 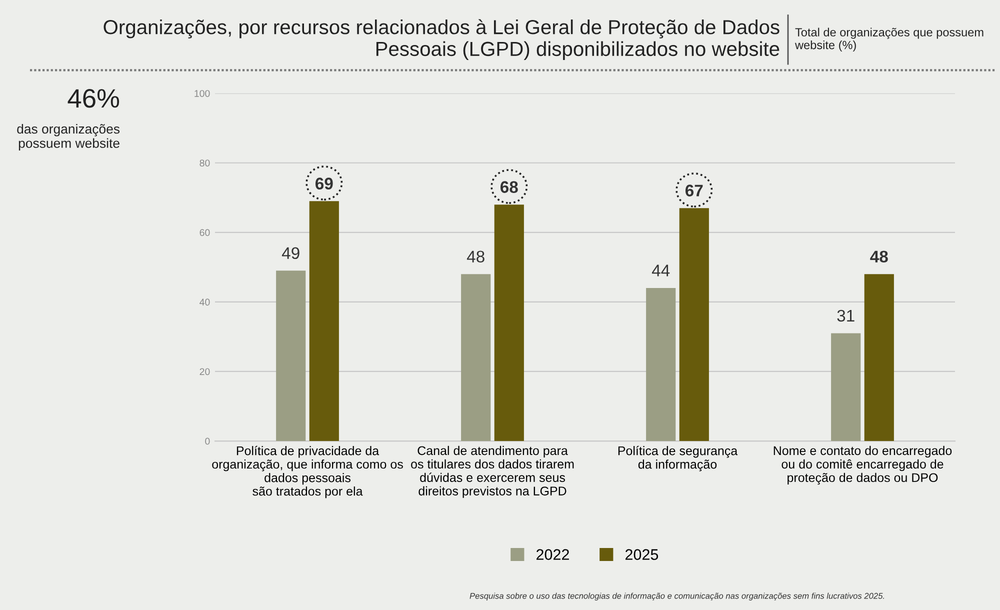 I want to click on y-tick-label: 60, so click(x=205, y=232).